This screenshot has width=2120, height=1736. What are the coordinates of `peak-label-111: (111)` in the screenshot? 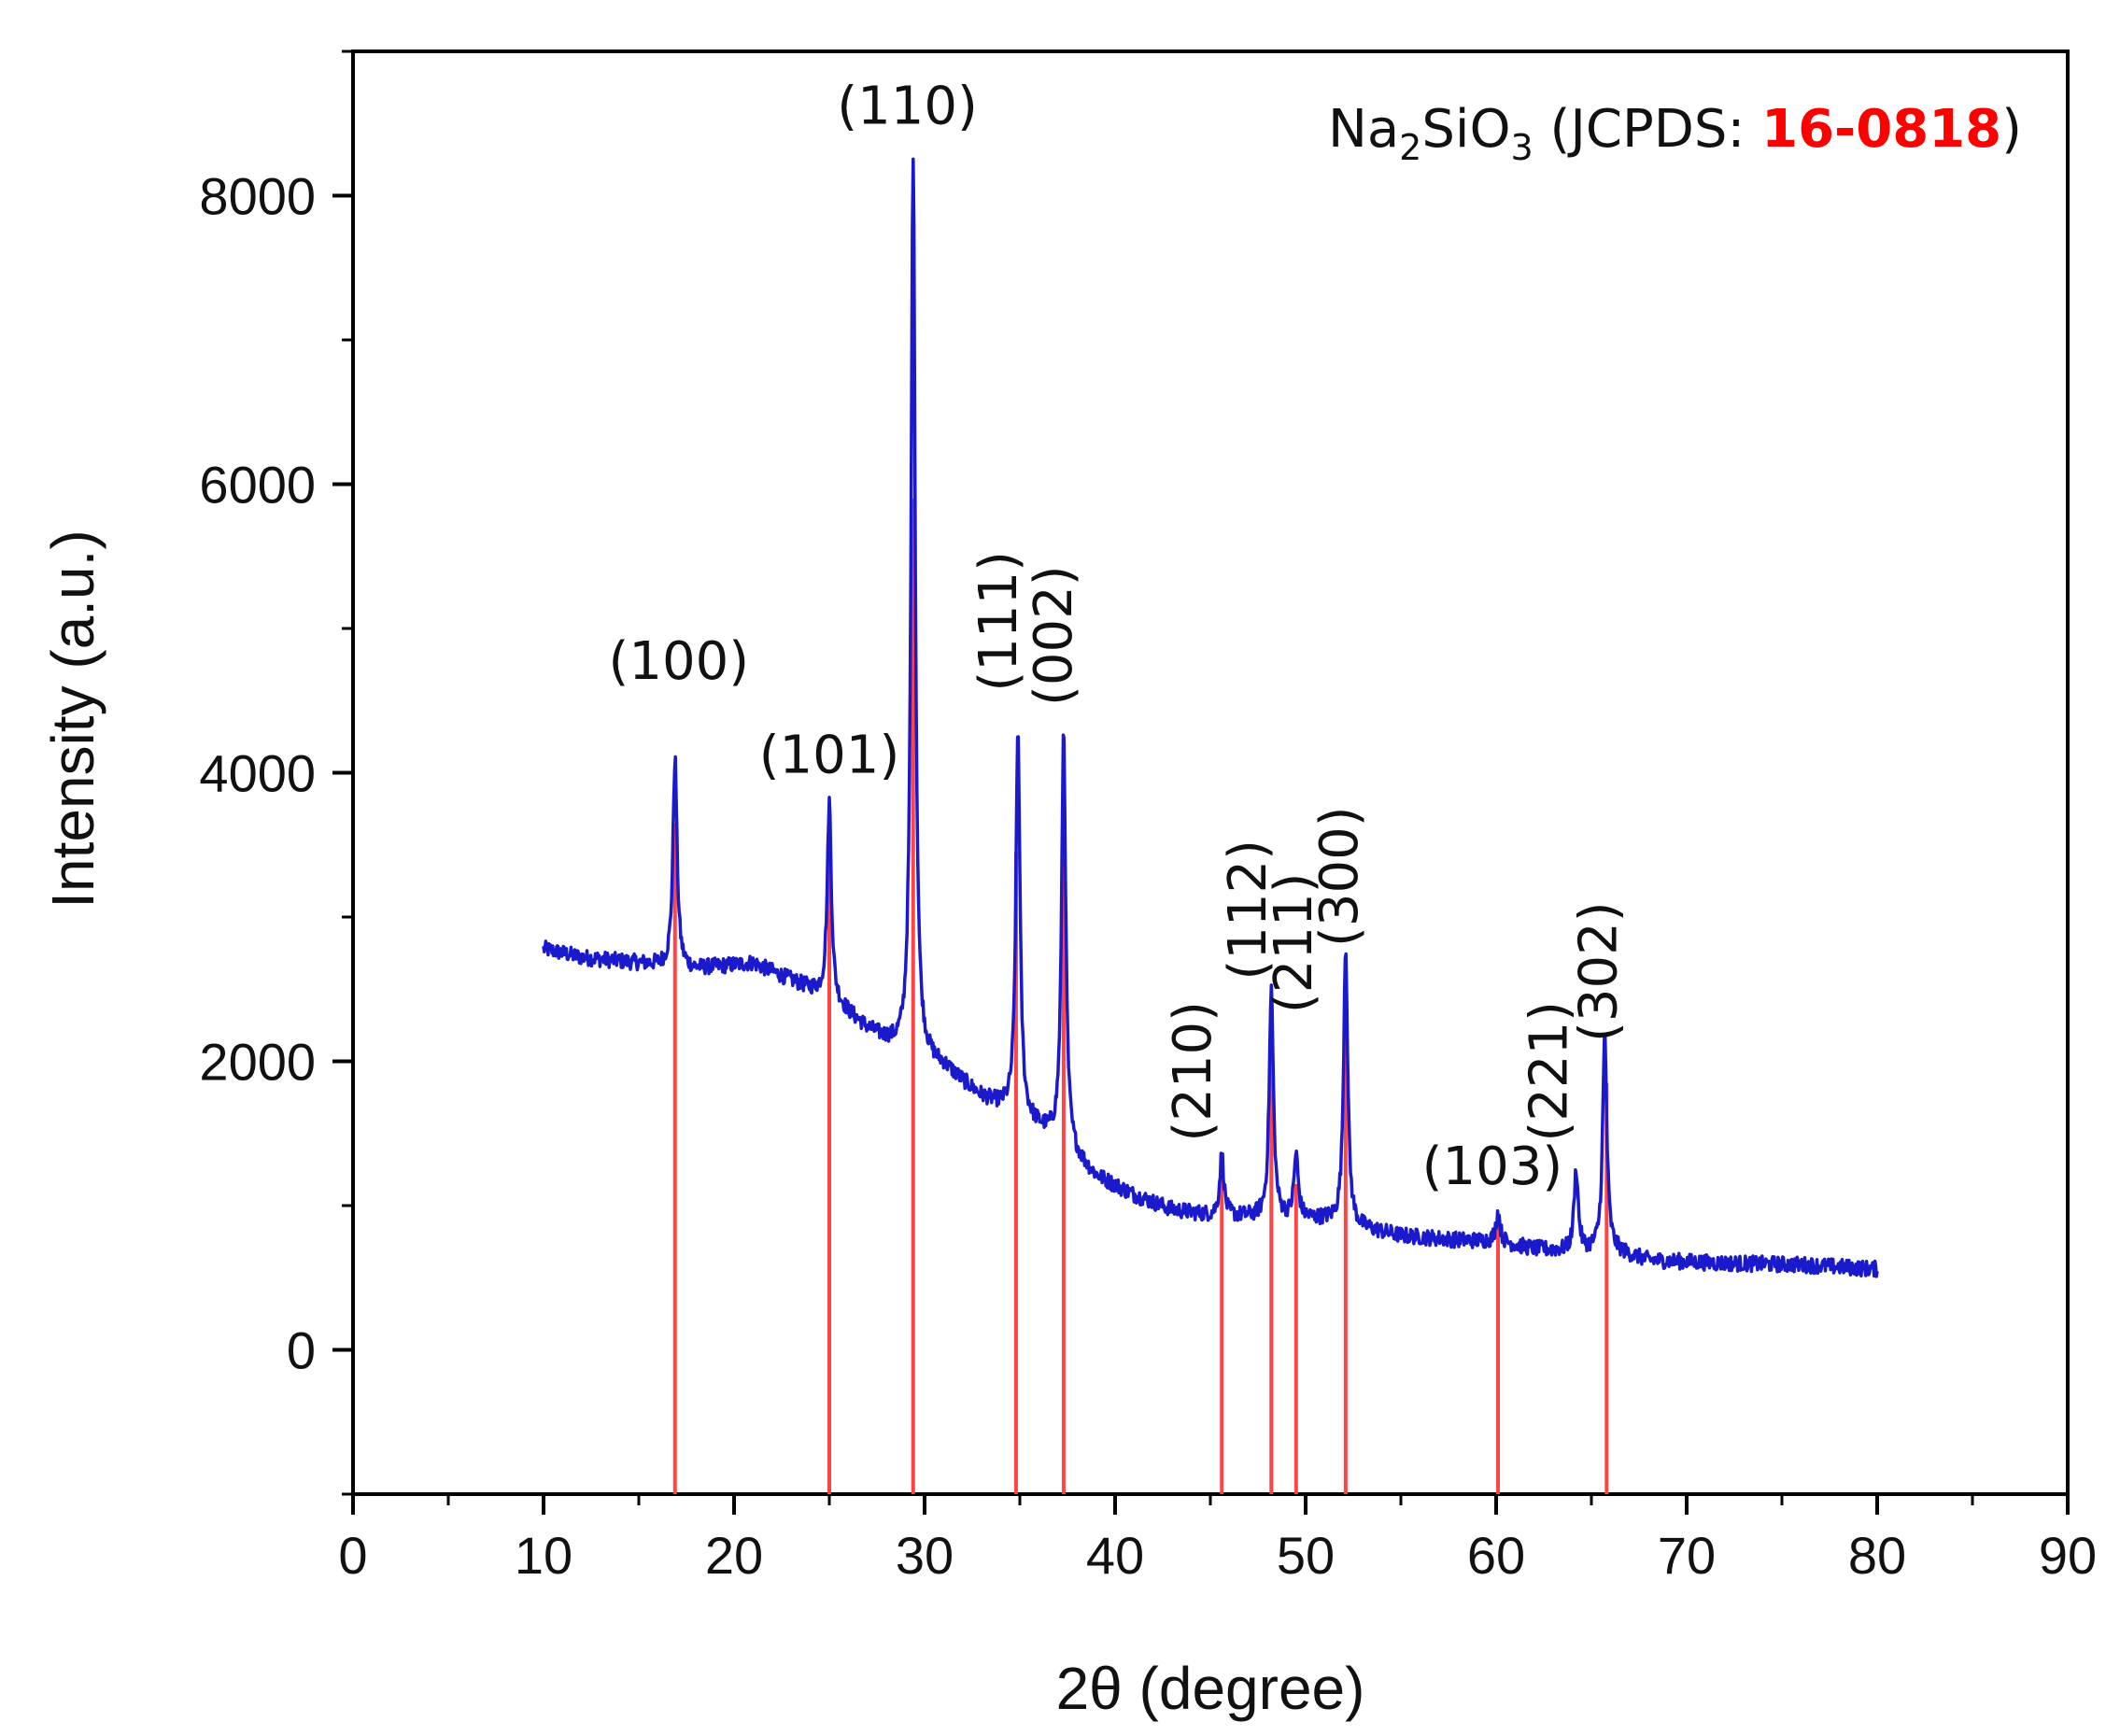 It's located at (998, 621).